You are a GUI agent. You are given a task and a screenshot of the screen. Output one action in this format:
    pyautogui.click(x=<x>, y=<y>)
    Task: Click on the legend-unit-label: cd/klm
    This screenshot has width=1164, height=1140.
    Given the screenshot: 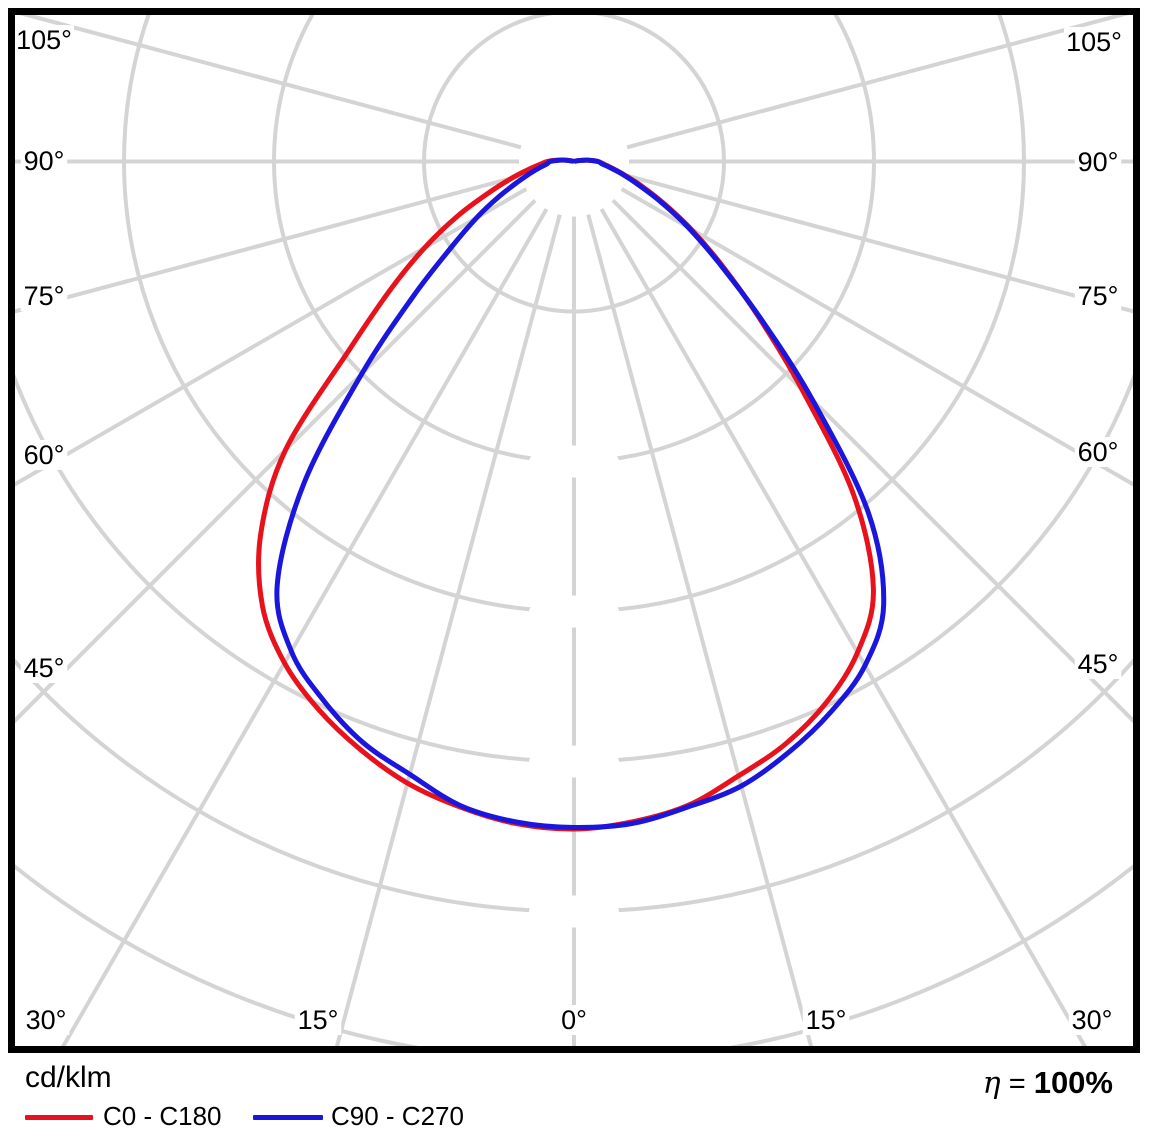 What is the action you would take?
    pyautogui.click(x=68, y=1077)
    